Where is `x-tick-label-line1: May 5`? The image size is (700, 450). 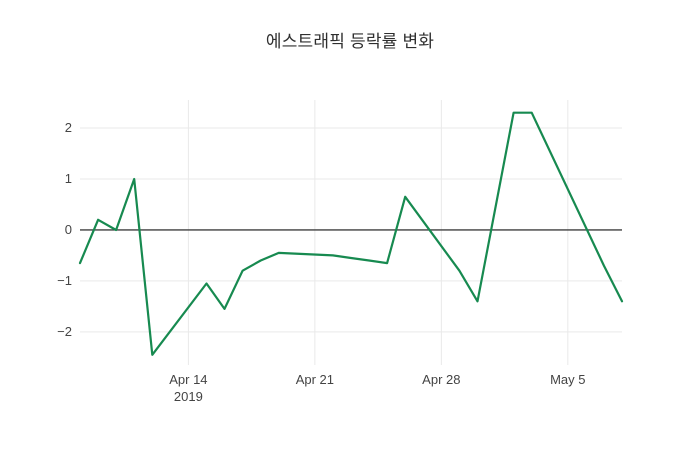
x-tick-label-line1: May 5 is located at coordinates (568, 379).